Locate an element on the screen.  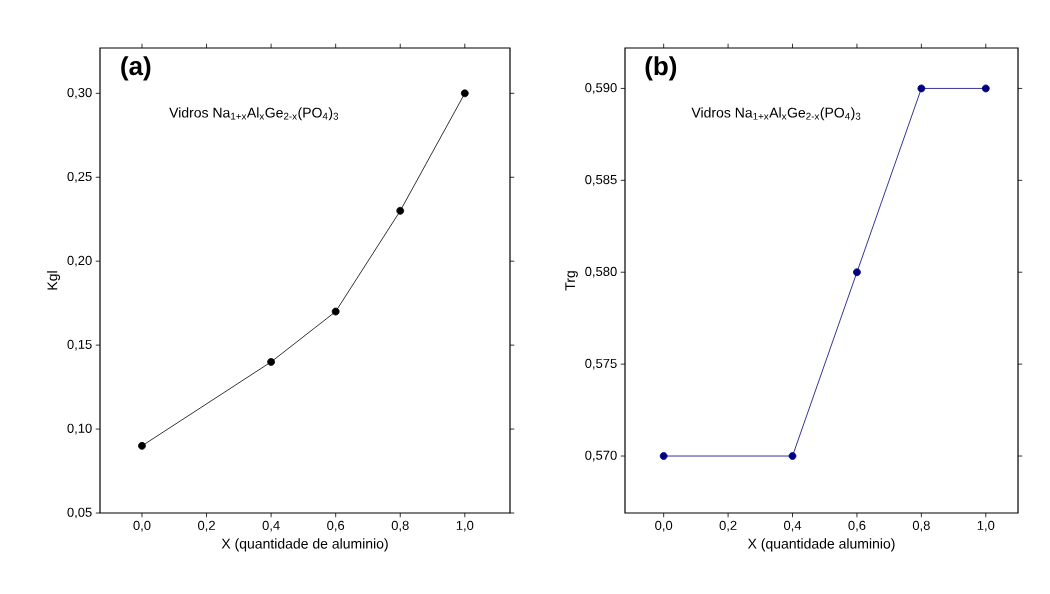
y-tick-label: 0,575 is located at coordinates (601, 364).